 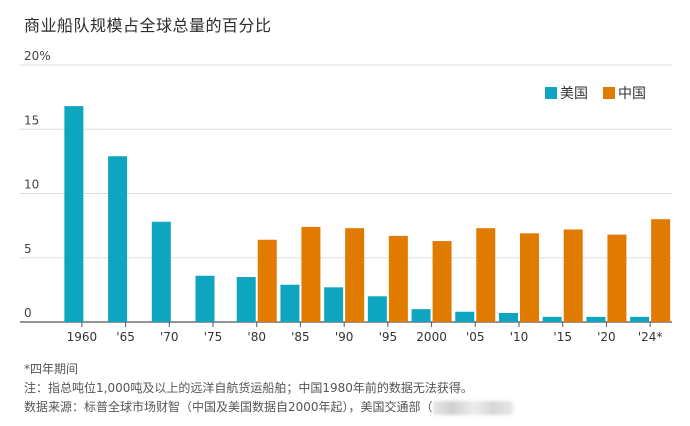 What do you see at coordinates (650, 337) in the screenshot?
I see `x-tick-label: '24*` at bounding box center [650, 337].